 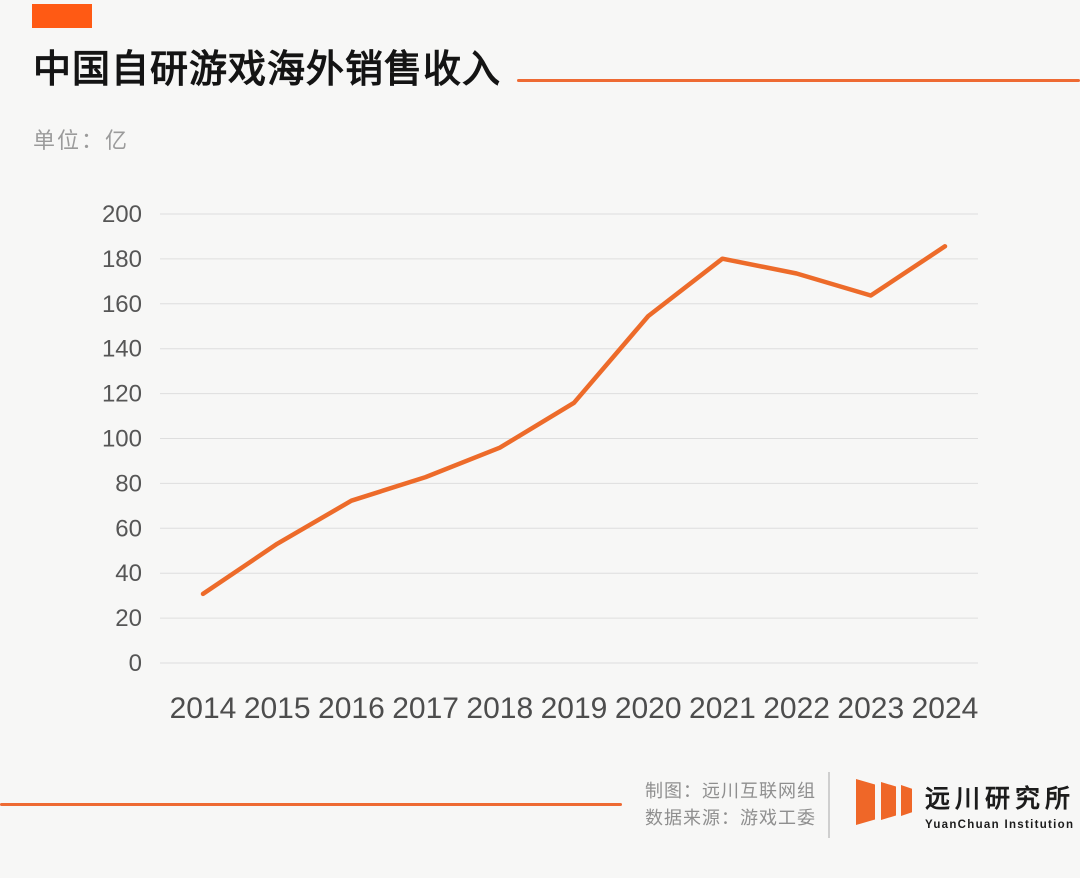 I want to click on brand-logo: 远川研究所 YuanChuan Institution, so click(x=965, y=805).